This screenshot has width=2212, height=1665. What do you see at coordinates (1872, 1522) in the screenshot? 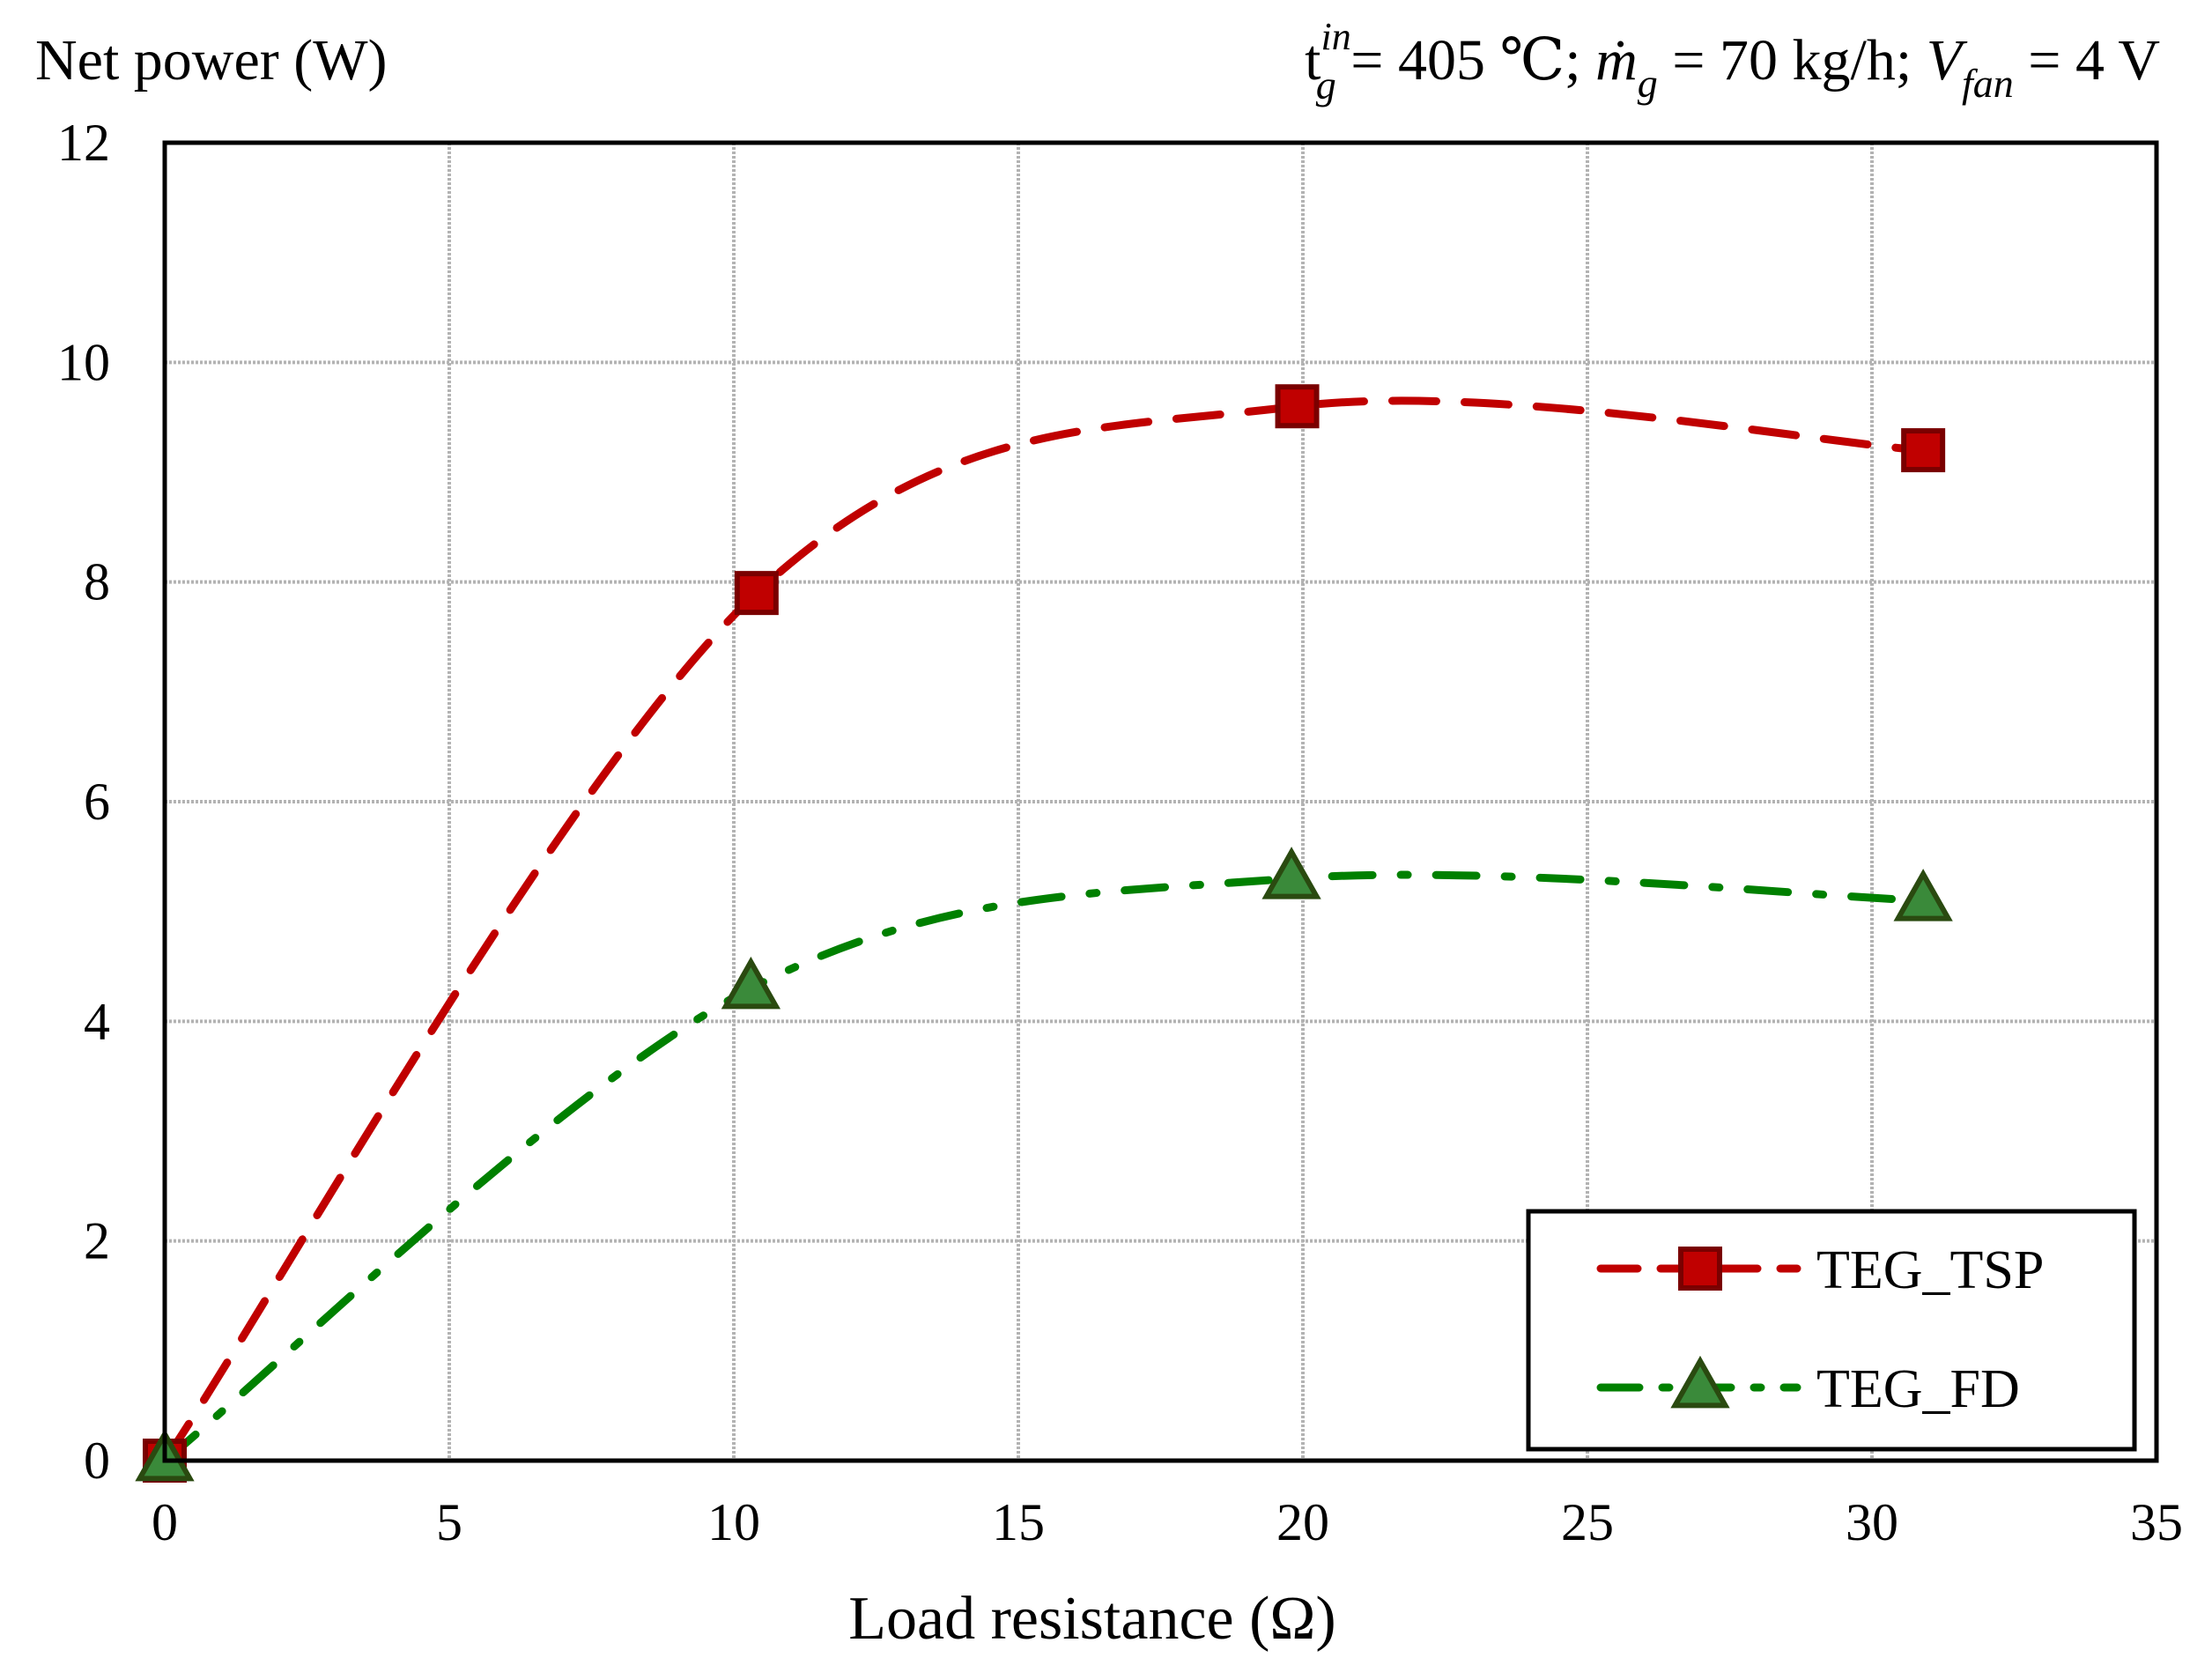
I see `x-tick-label: 30` at bounding box center [1872, 1522].